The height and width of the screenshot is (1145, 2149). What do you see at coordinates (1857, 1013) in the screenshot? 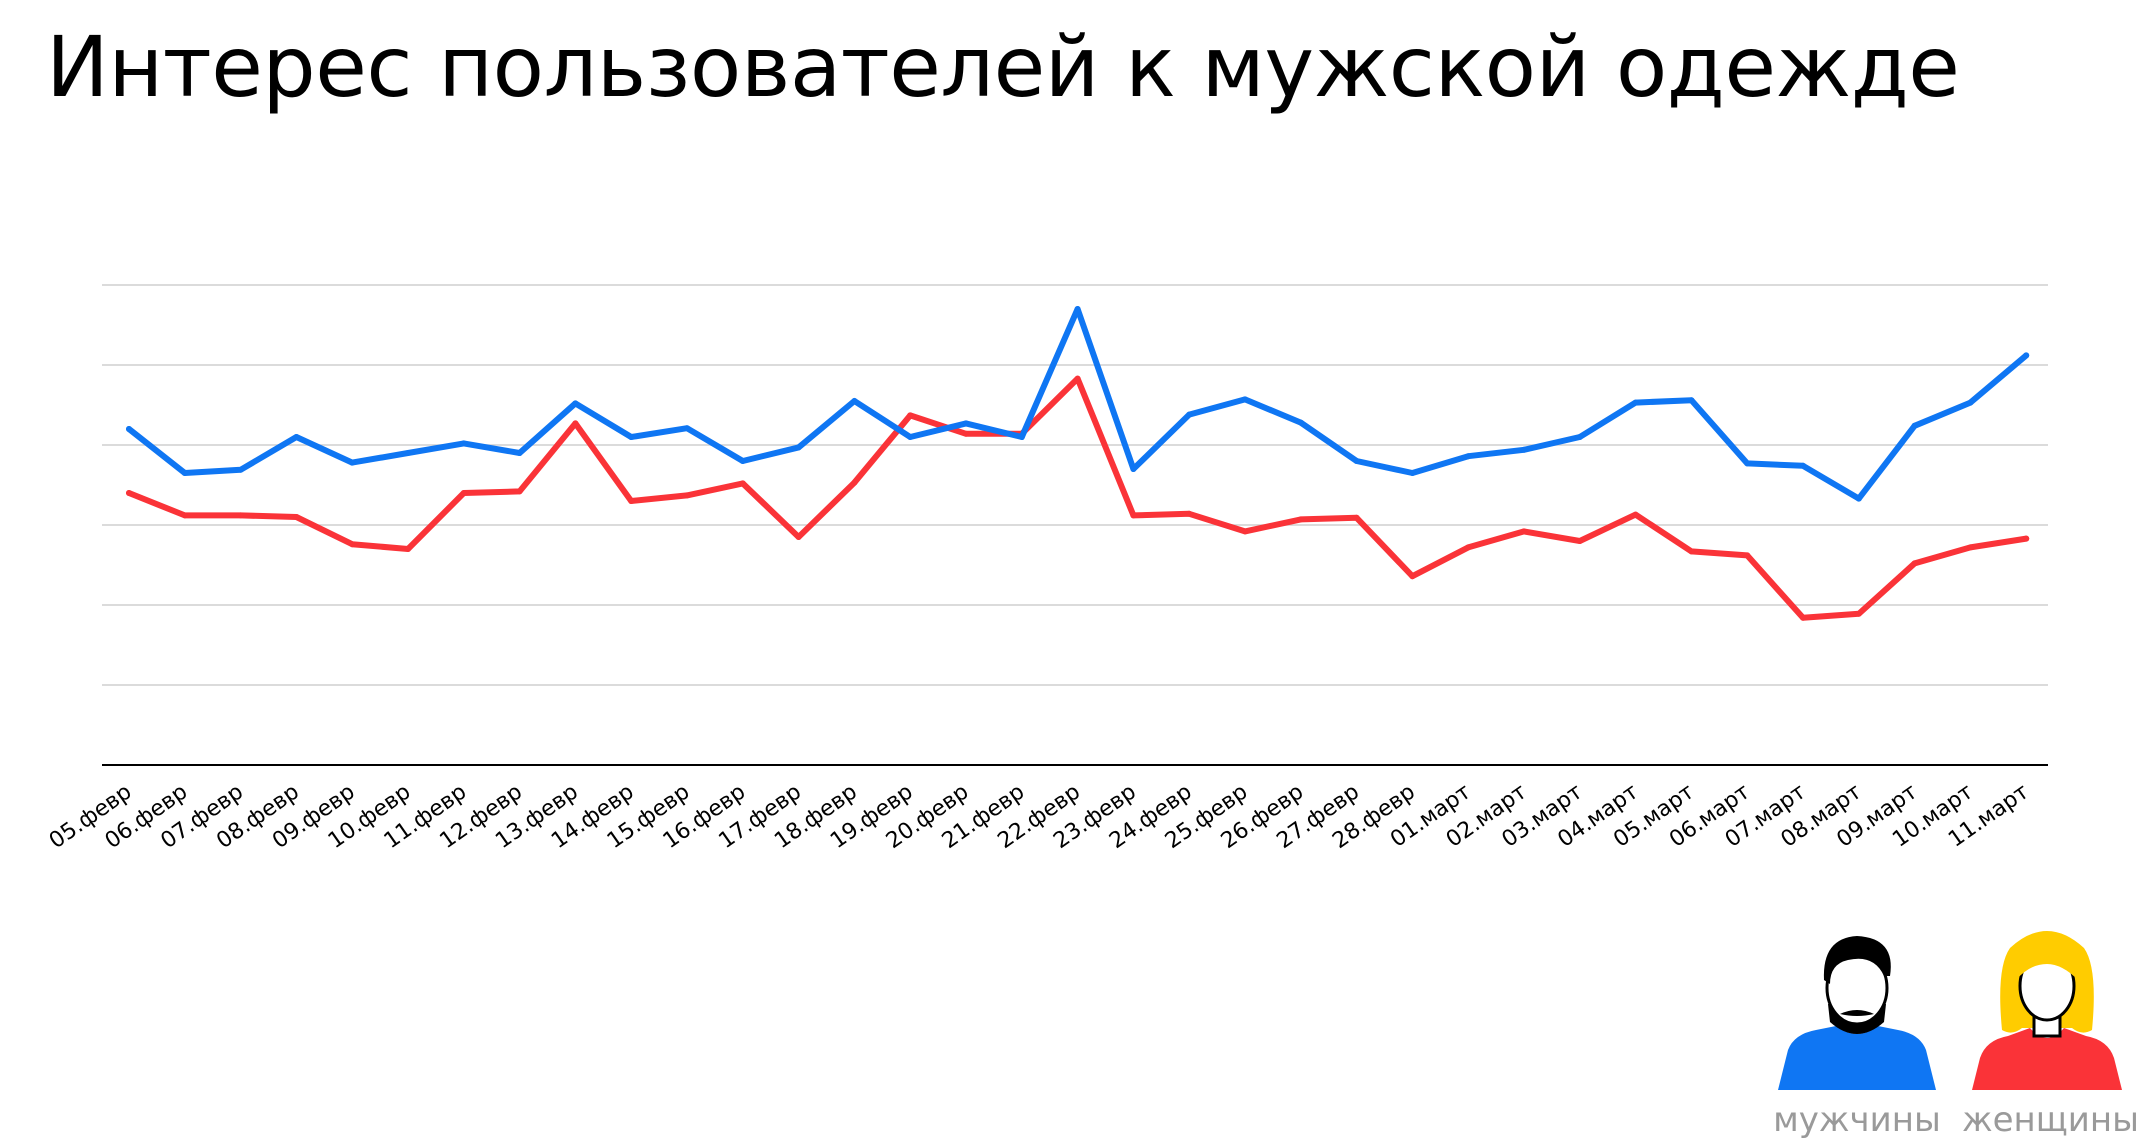
I see `men-legend-icon` at bounding box center [1857, 1013].